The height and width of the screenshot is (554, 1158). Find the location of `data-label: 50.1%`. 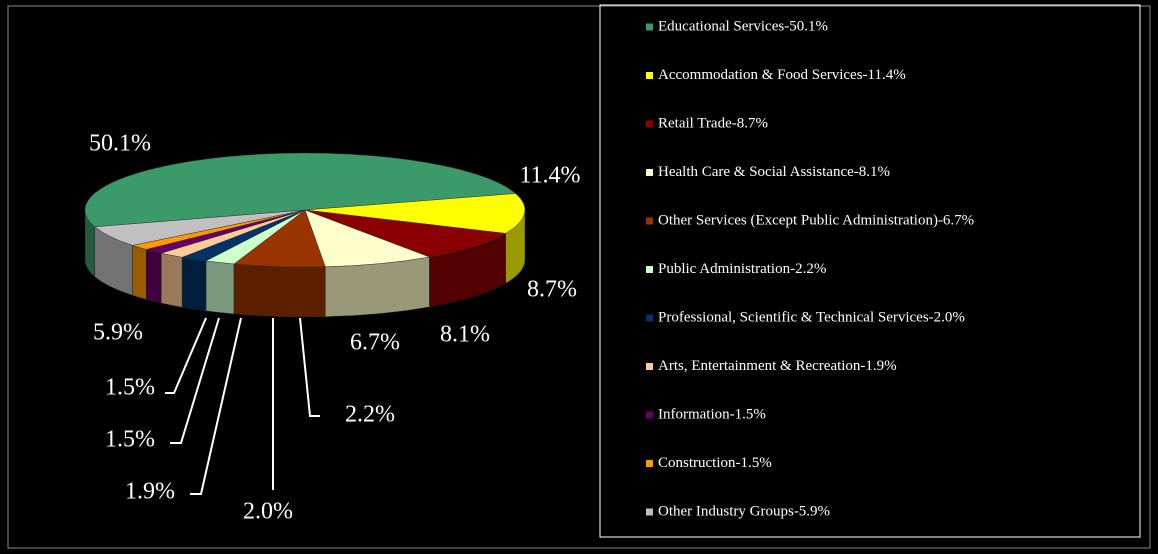

data-label: 50.1% is located at coordinates (120, 144).